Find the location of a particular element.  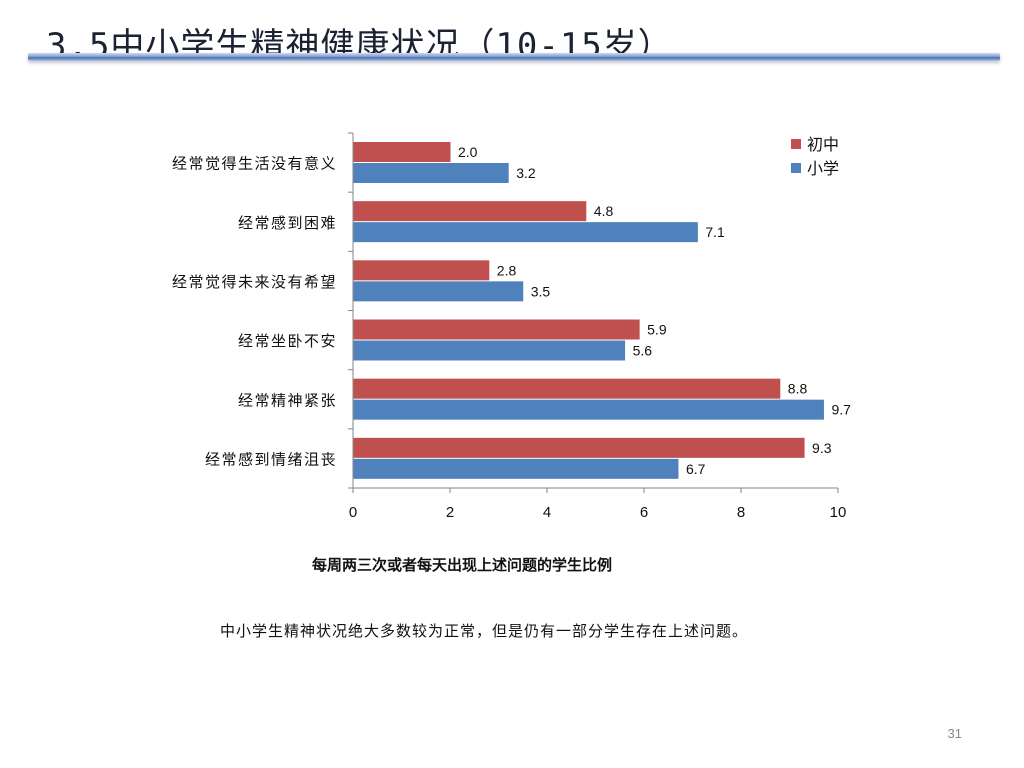

page-number: 31 is located at coordinates (954, 733).